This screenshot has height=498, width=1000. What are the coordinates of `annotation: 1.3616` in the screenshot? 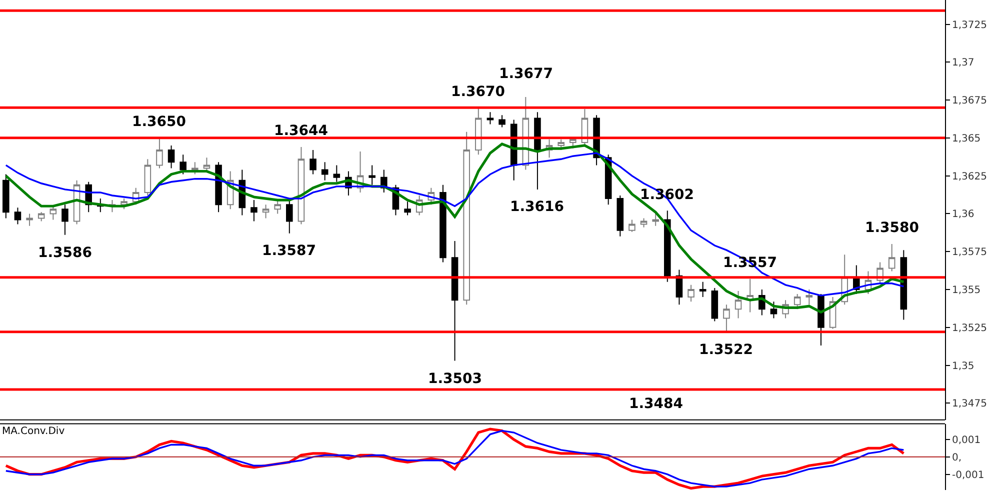 It's located at (537, 207).